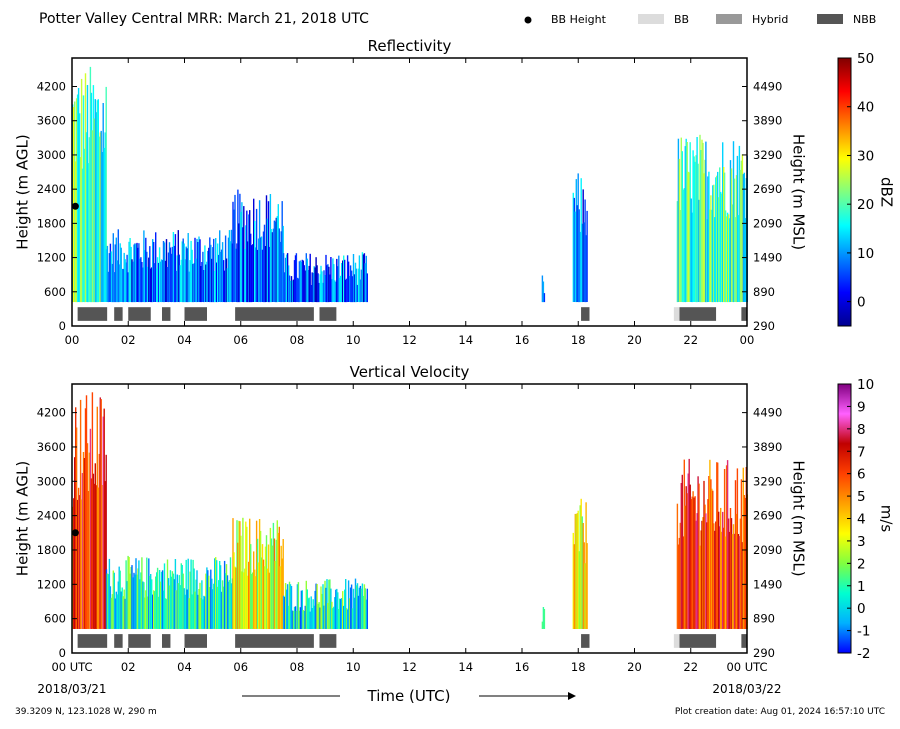  I want to click on y2-tick-label: 890, so click(764, 292).